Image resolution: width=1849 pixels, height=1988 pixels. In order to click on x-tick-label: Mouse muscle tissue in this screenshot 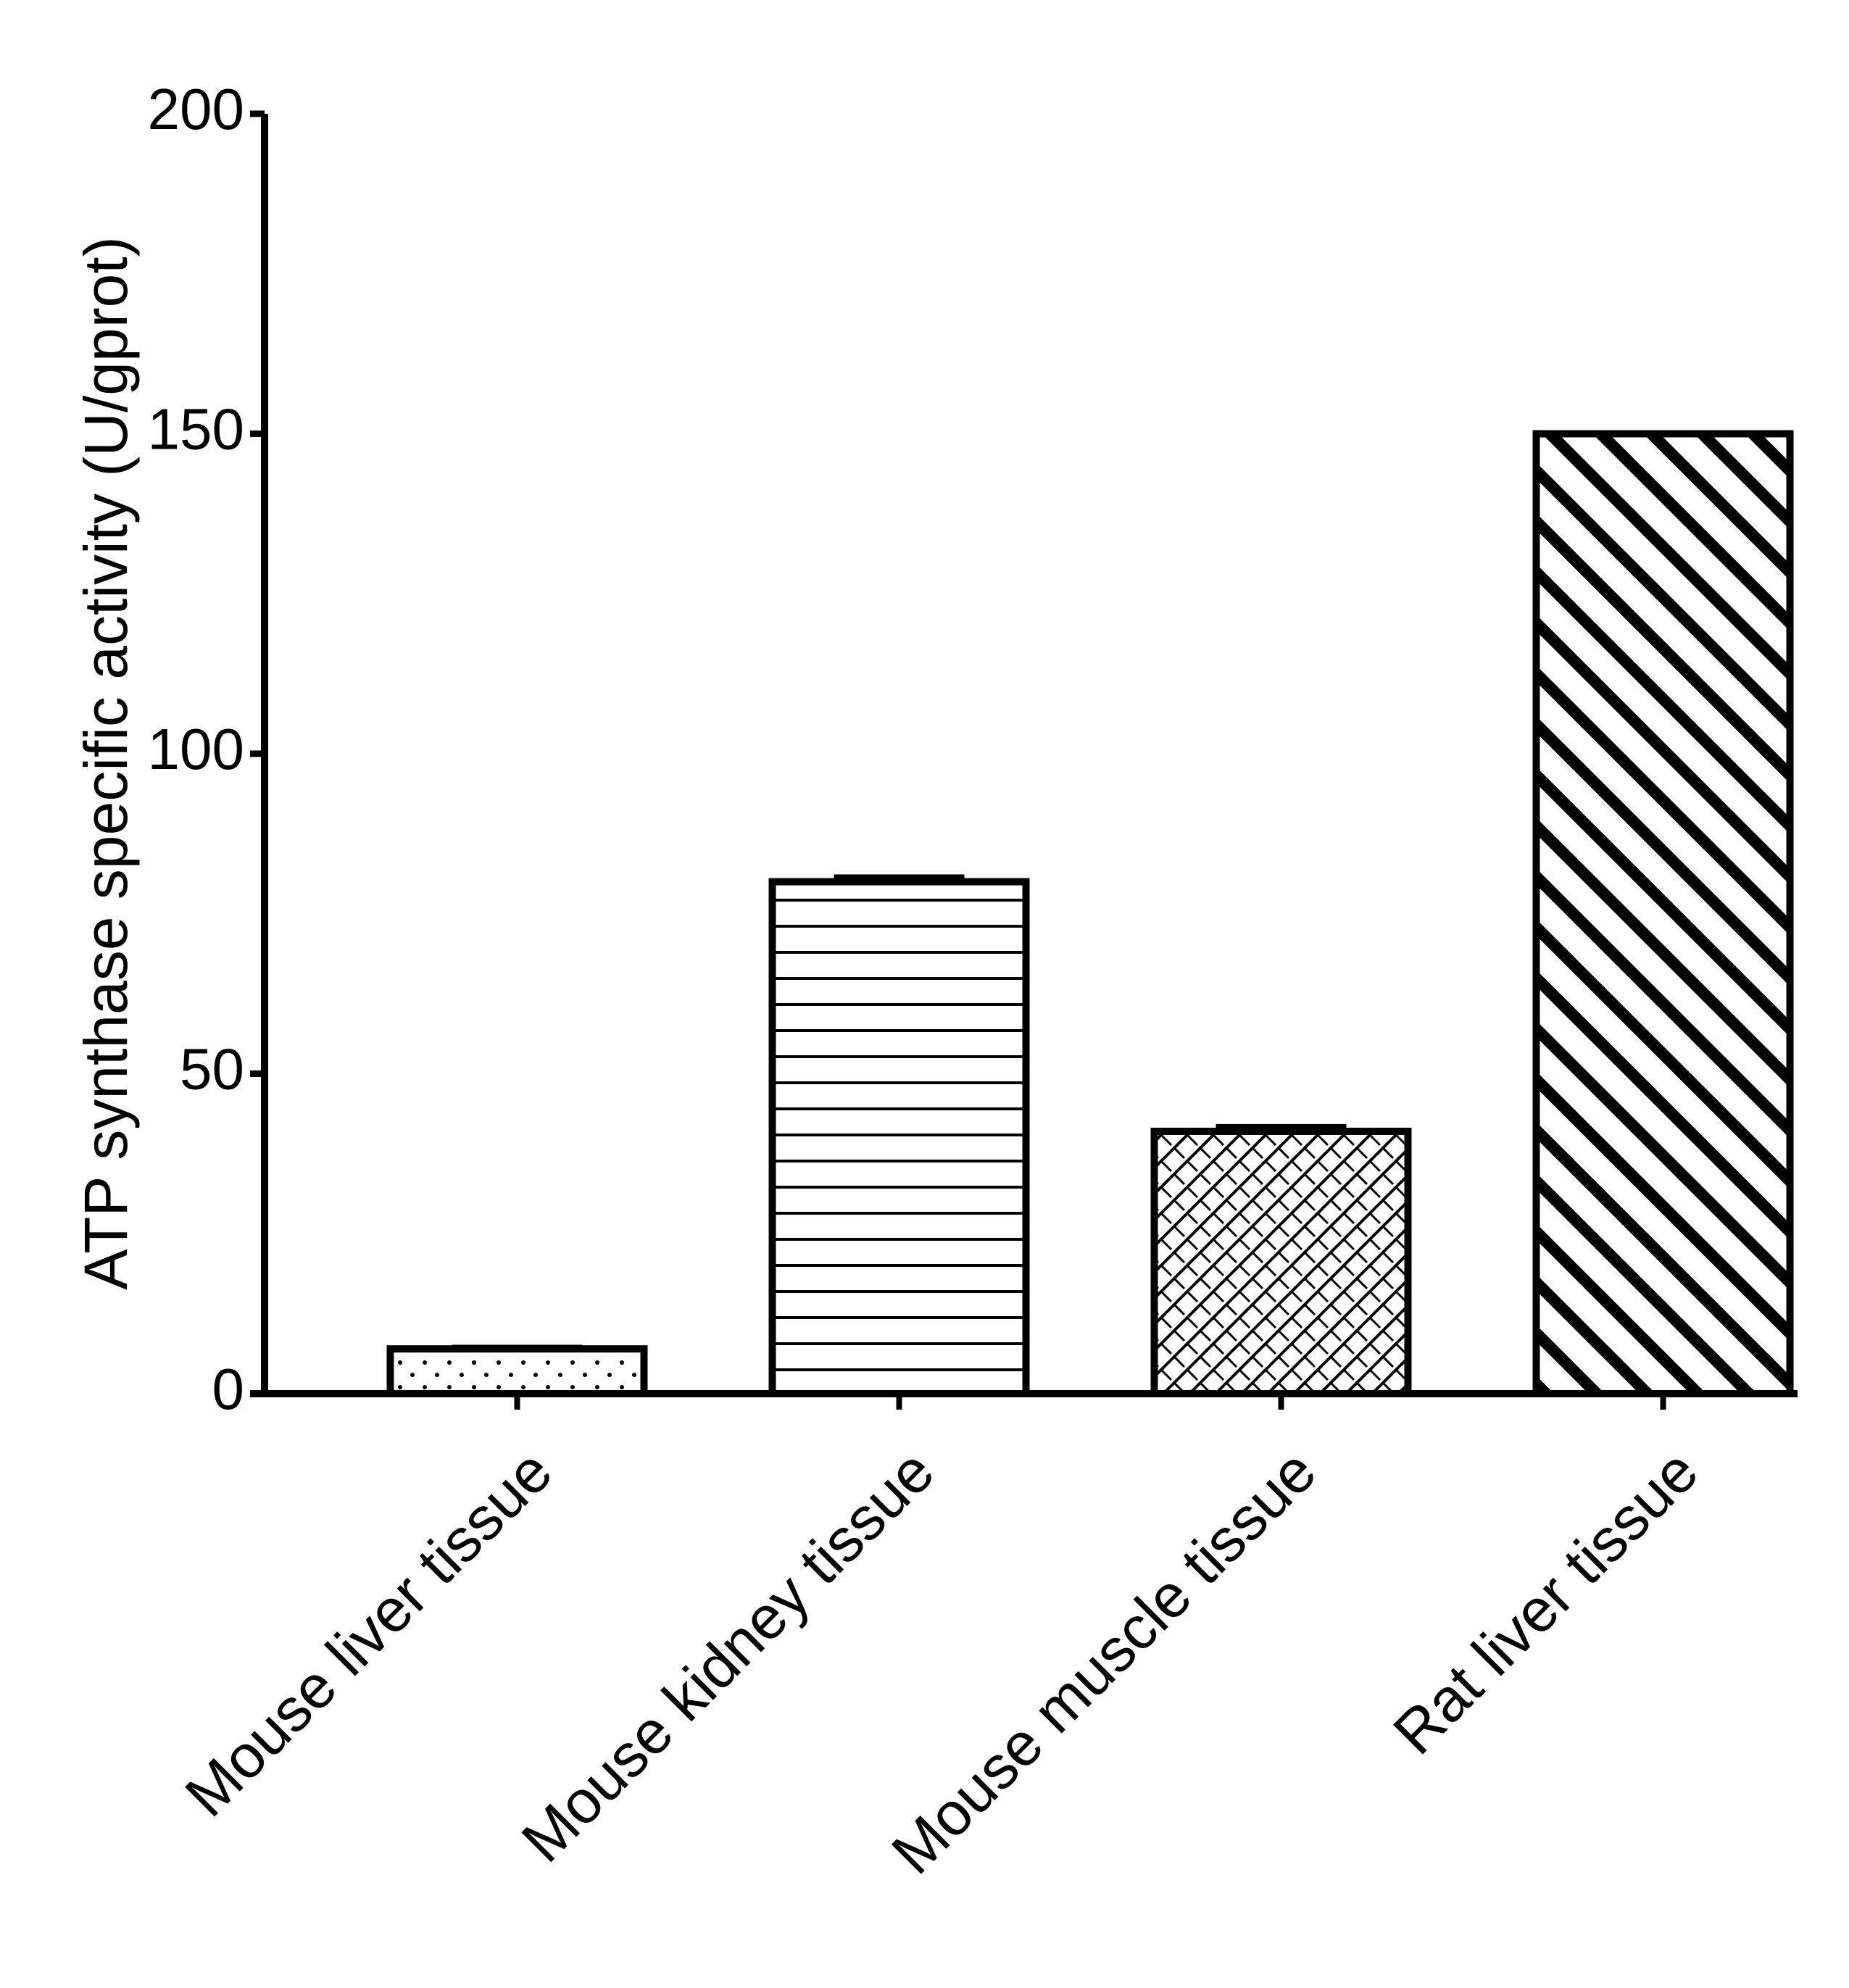, I will do `click(1103, 1661)`.